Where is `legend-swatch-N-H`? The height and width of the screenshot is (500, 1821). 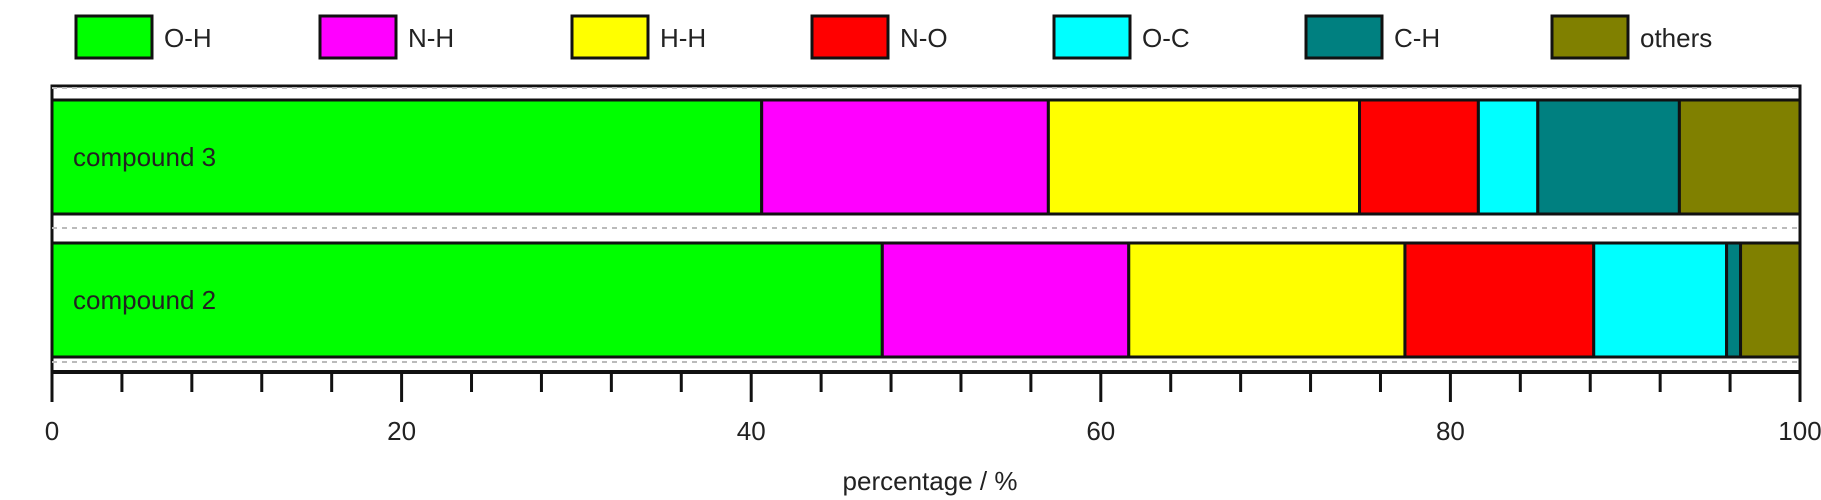 legend-swatch-N-H is located at coordinates (358, 37).